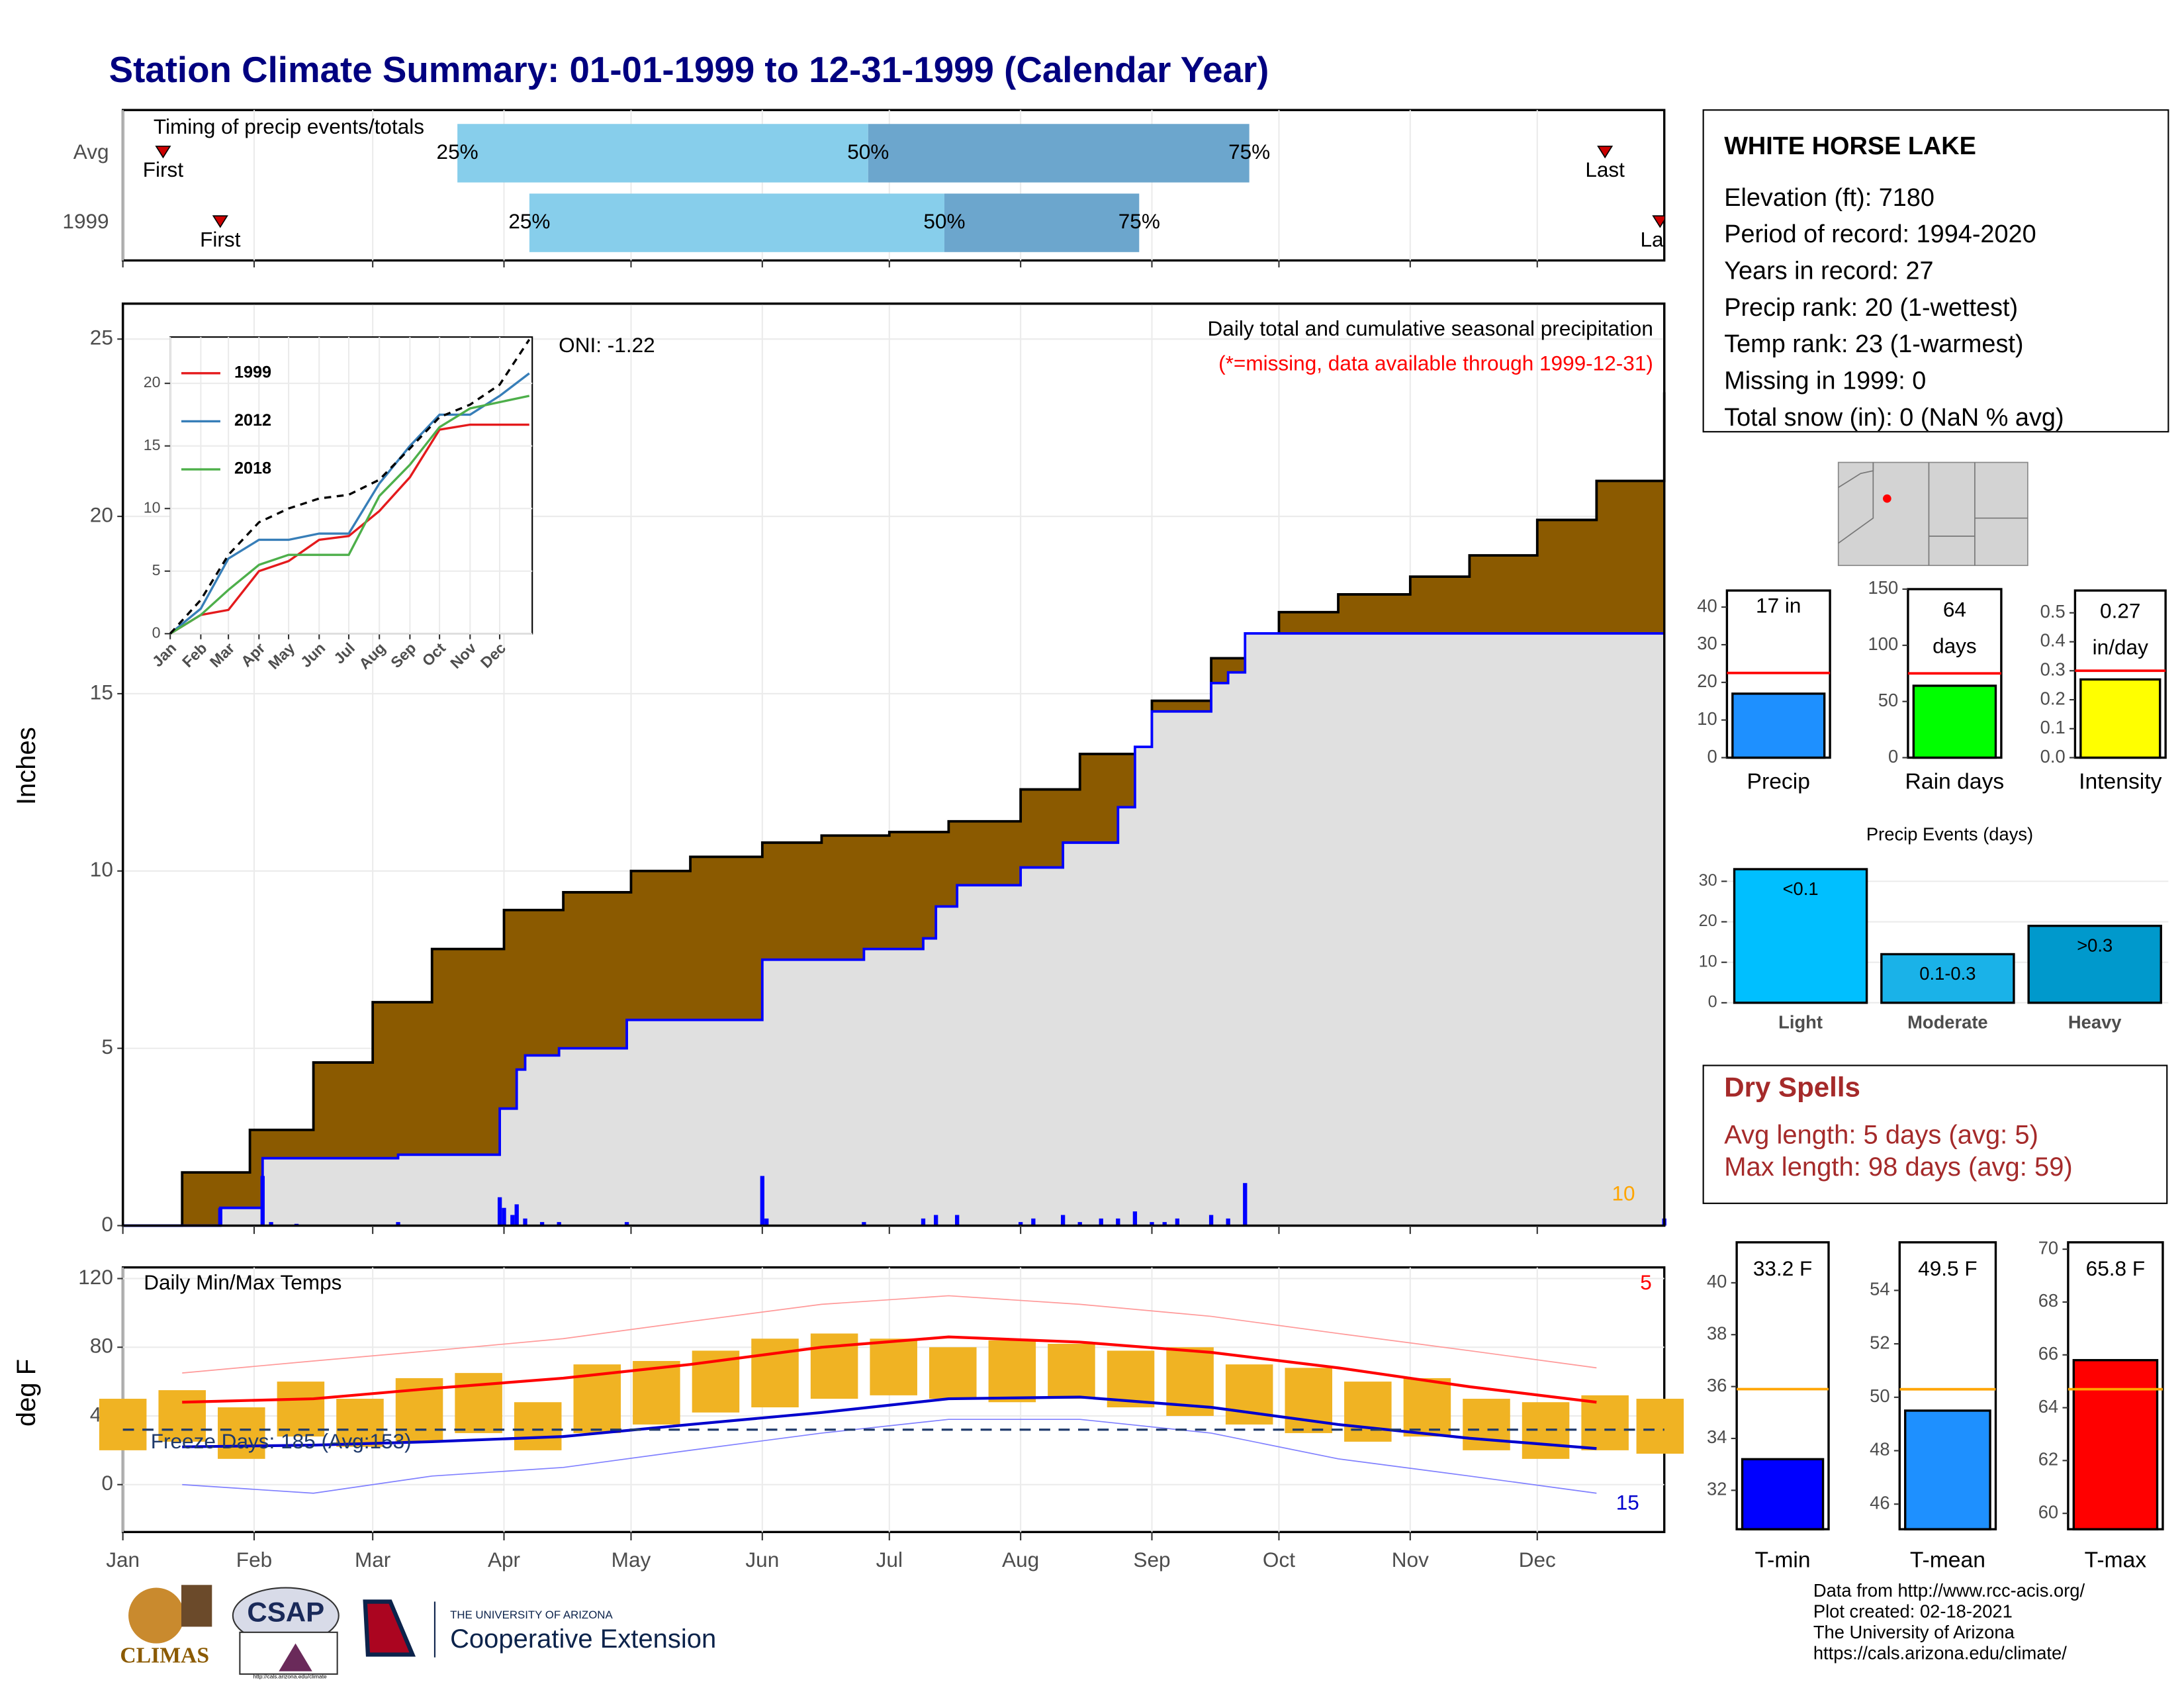 The height and width of the screenshot is (1688, 2184). I want to click on y-axis-label: Inches, so click(26, 766).